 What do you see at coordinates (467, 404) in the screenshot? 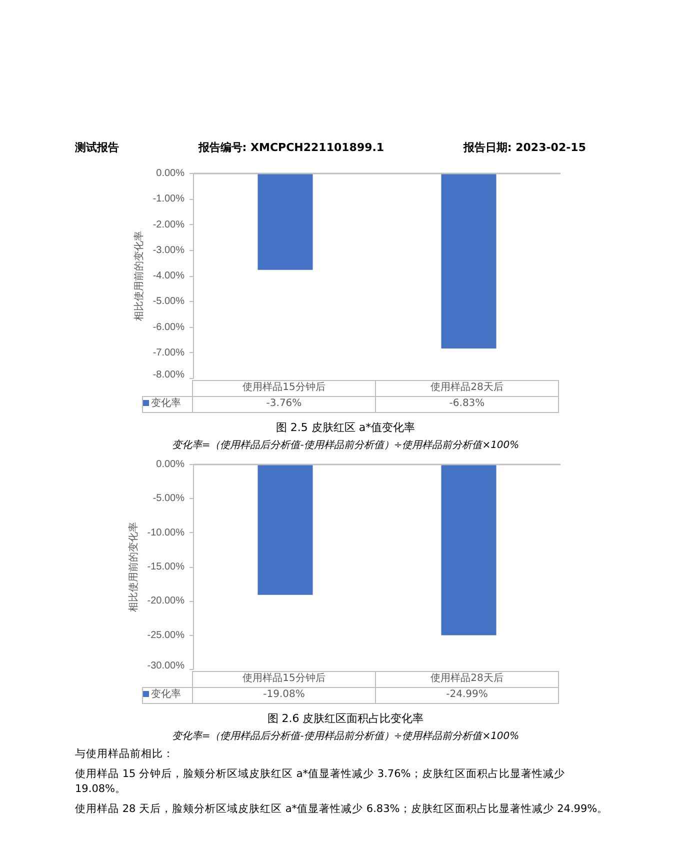
I see `data-label: -6.83%` at bounding box center [467, 404].